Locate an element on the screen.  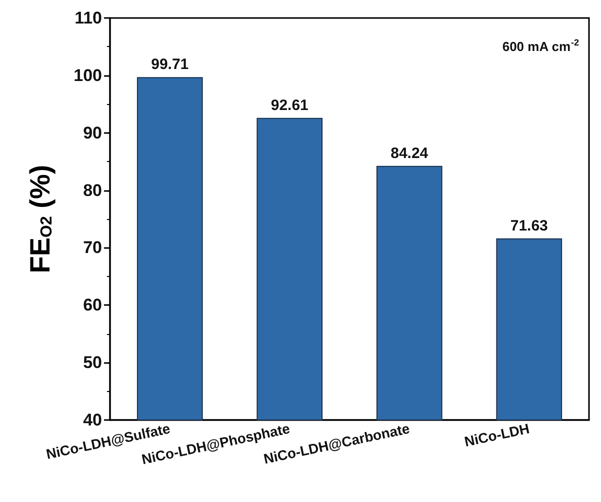
y-tick-label: 70 is located at coordinates (92, 248).